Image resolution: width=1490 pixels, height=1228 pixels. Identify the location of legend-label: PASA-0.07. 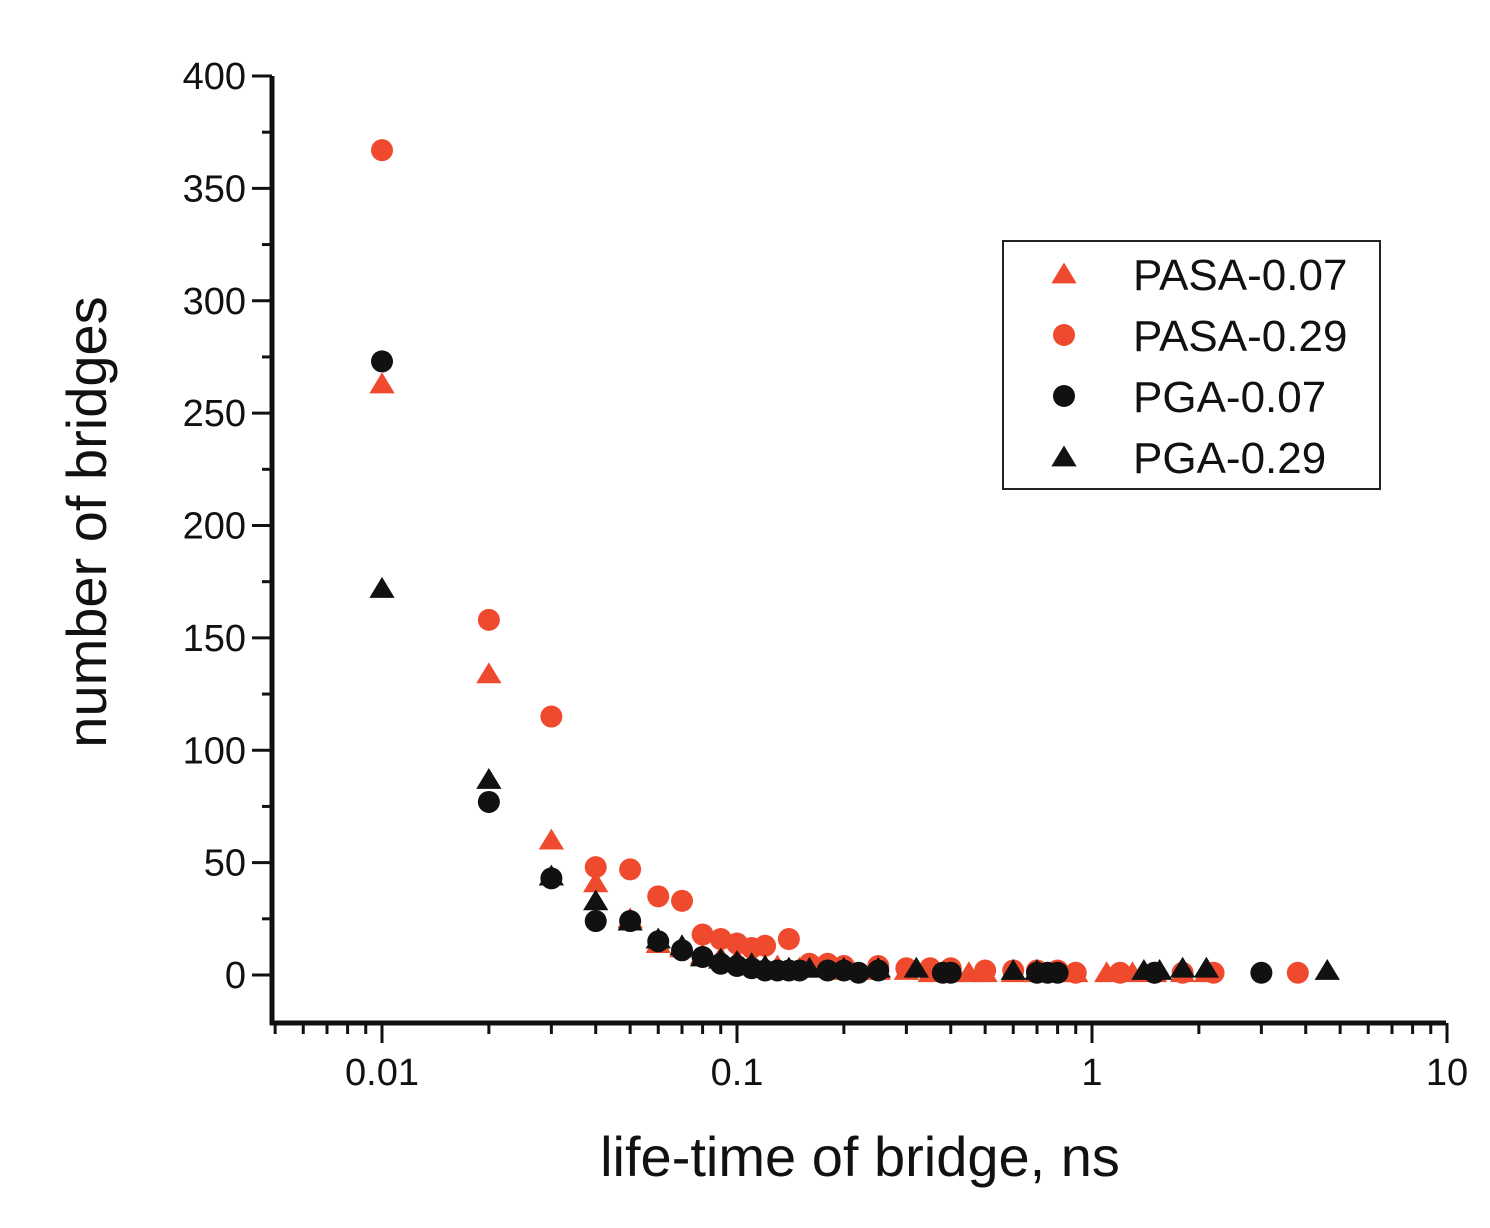
(1240, 275).